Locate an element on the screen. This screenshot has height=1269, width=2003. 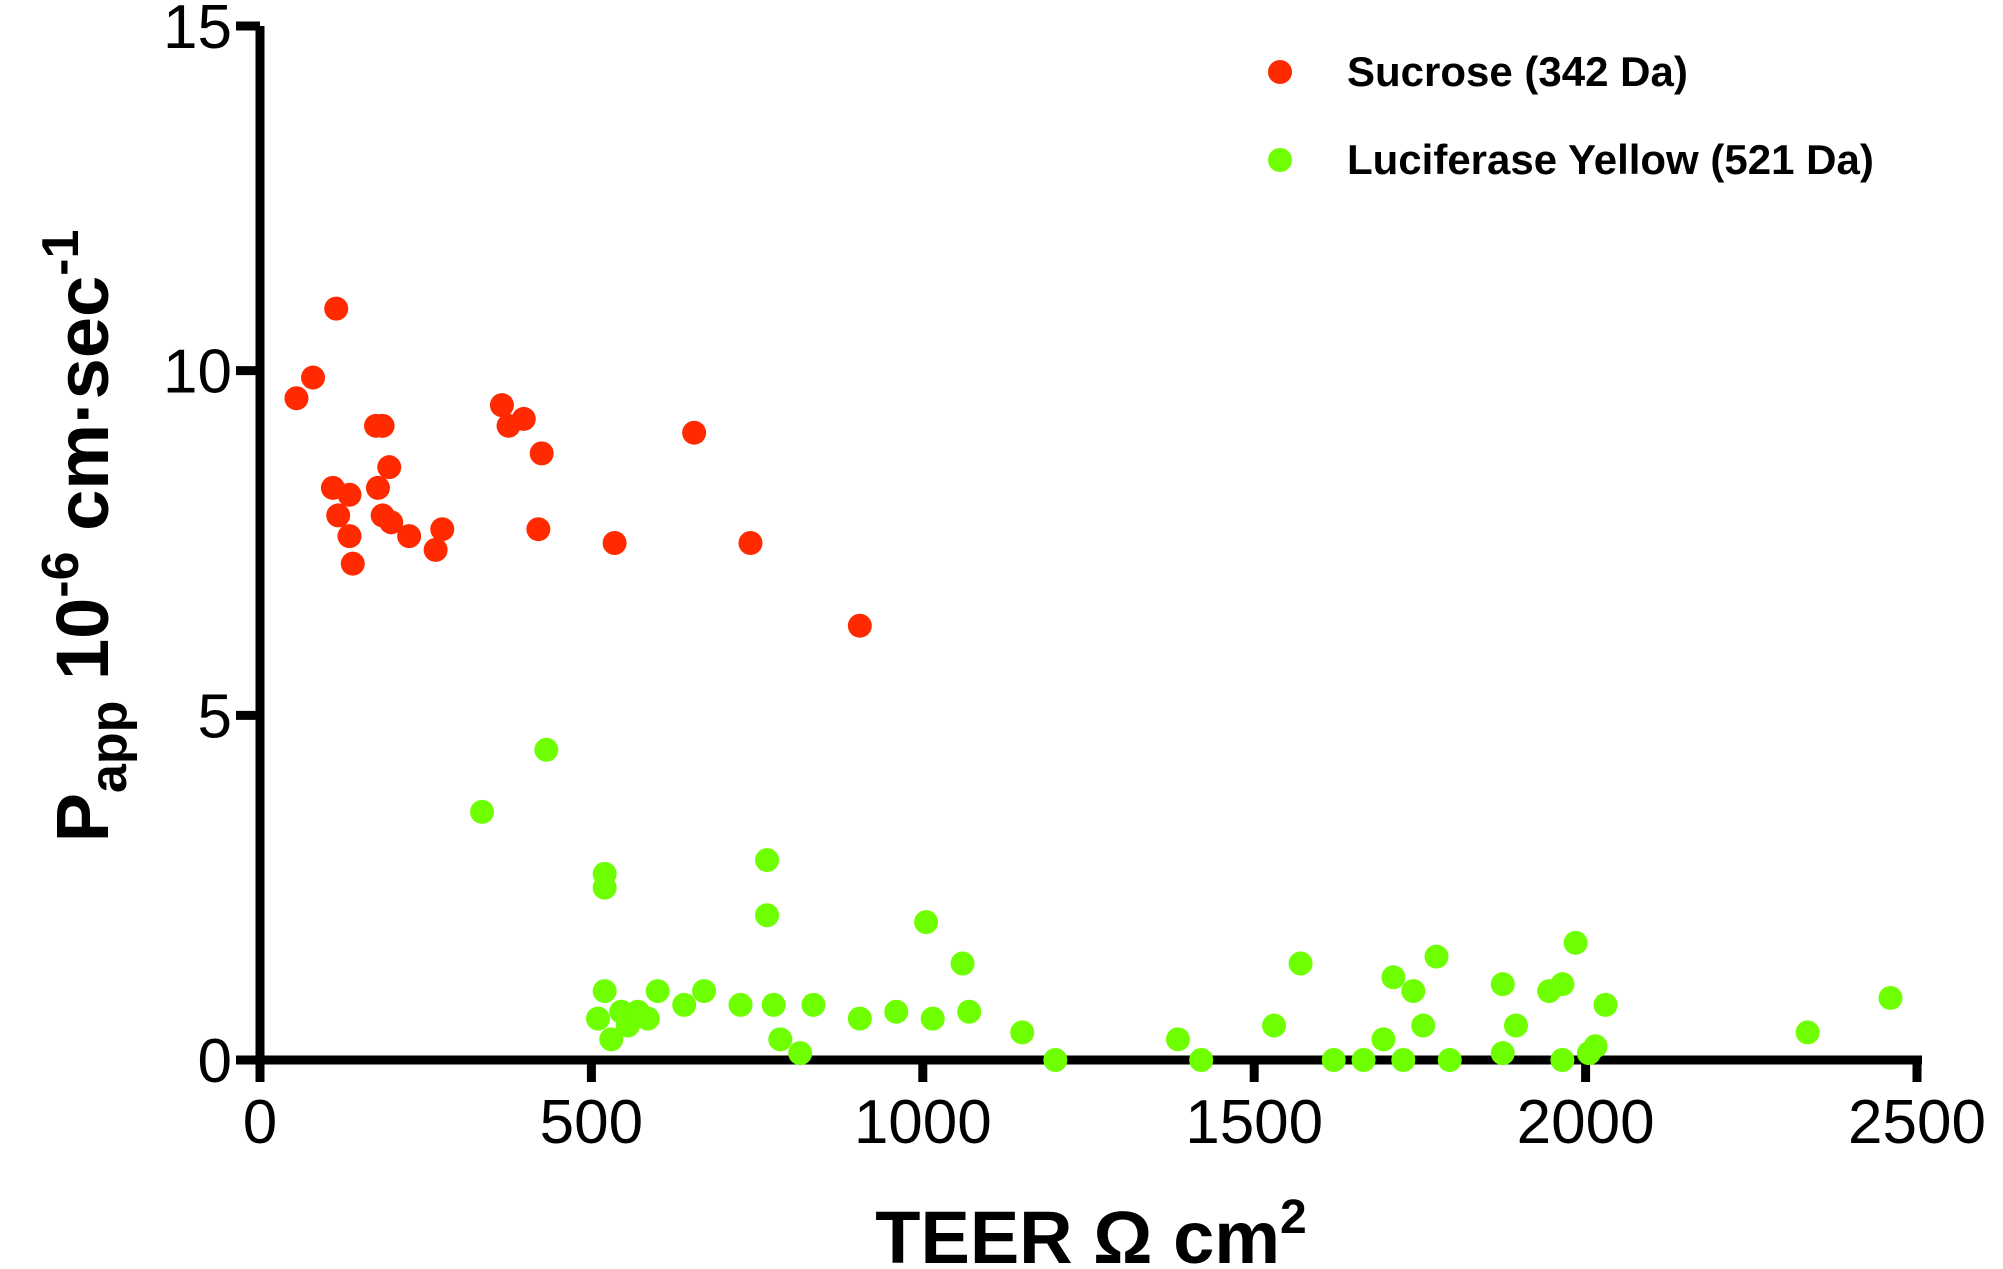
y-axis-title: Papp 10-6 cm·sec-1 is located at coordinates (85, 536).